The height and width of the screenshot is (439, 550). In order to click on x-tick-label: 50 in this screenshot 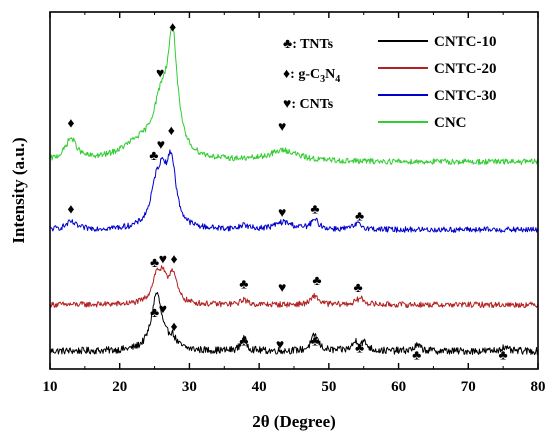, I will do `click(328, 387)`.